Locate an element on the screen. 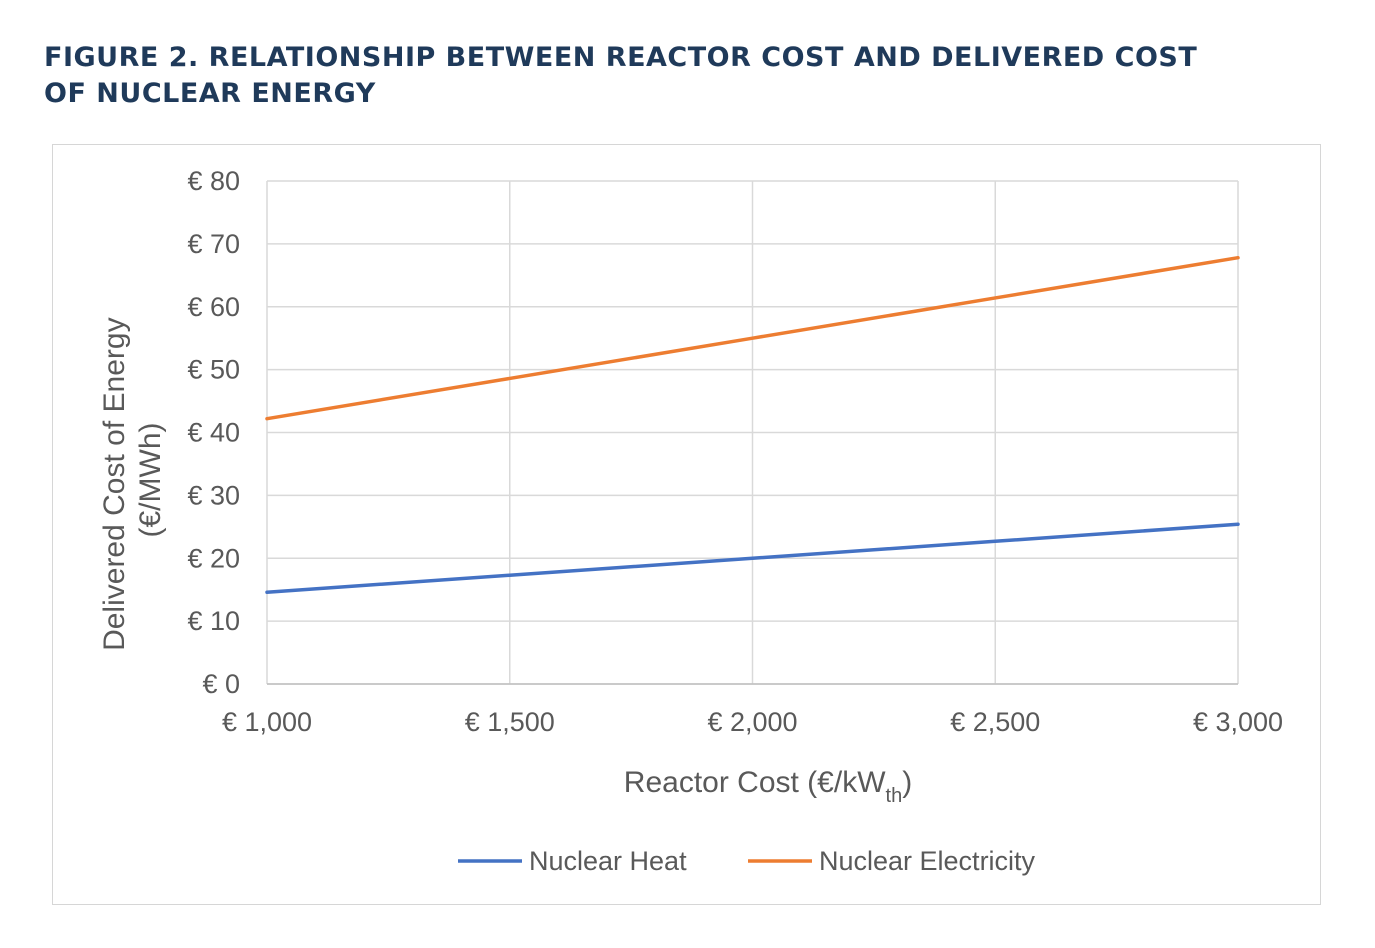  y-tick-label: € 10 is located at coordinates (213, 621).